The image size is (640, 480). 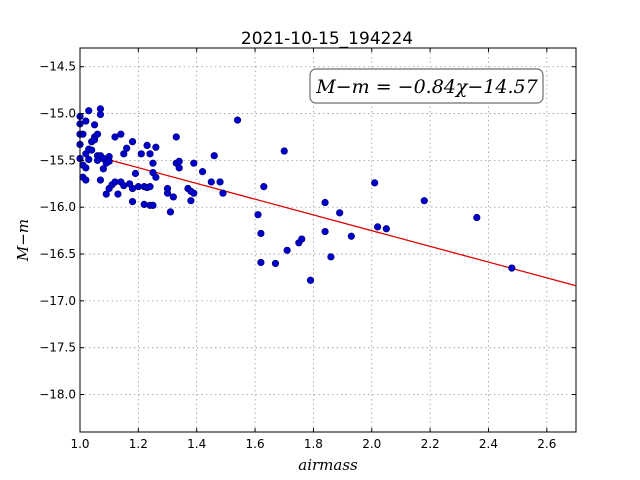 What do you see at coordinates (313, 444) in the screenshot?
I see `x-tick-label: 1.8` at bounding box center [313, 444].